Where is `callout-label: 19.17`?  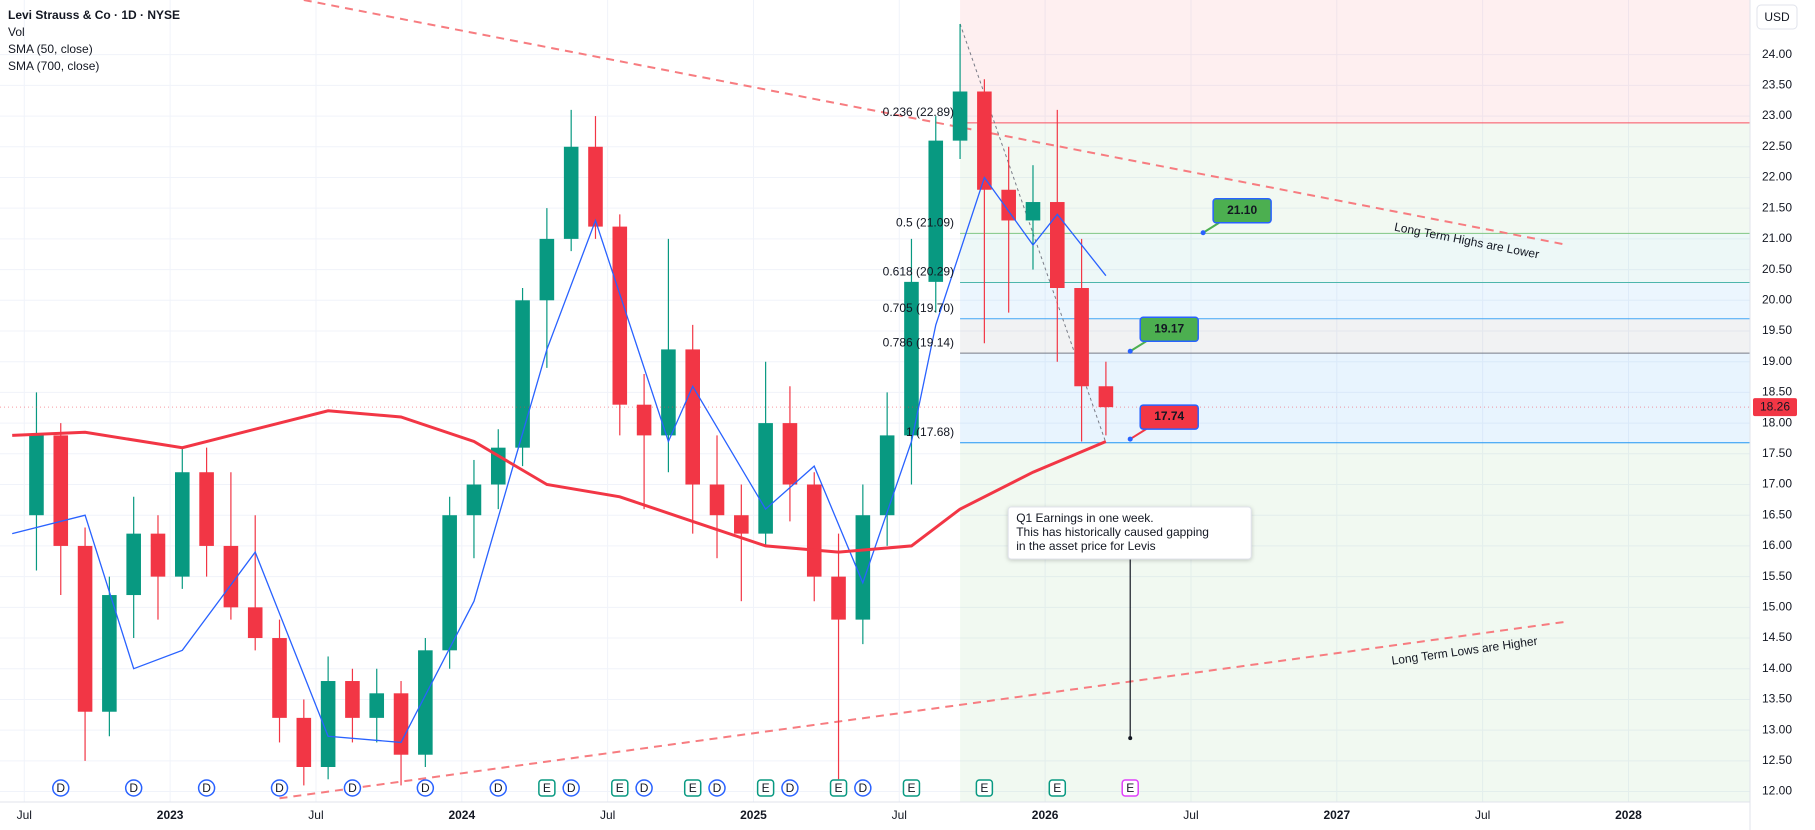
callout-label: 19.17 is located at coordinates (1169, 328).